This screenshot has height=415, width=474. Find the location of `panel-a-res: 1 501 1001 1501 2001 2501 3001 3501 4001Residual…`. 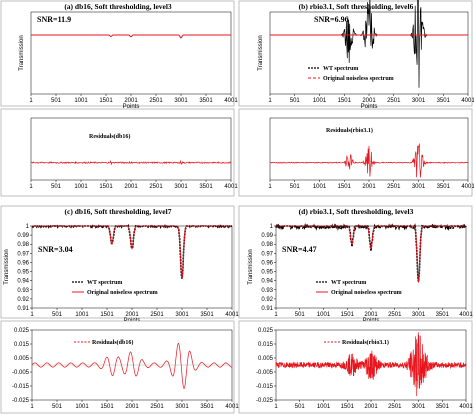

panel-a-res: 1 501 1001 1501 2001 2501 3001 3501 4001Residual… is located at coordinates (119, 152).